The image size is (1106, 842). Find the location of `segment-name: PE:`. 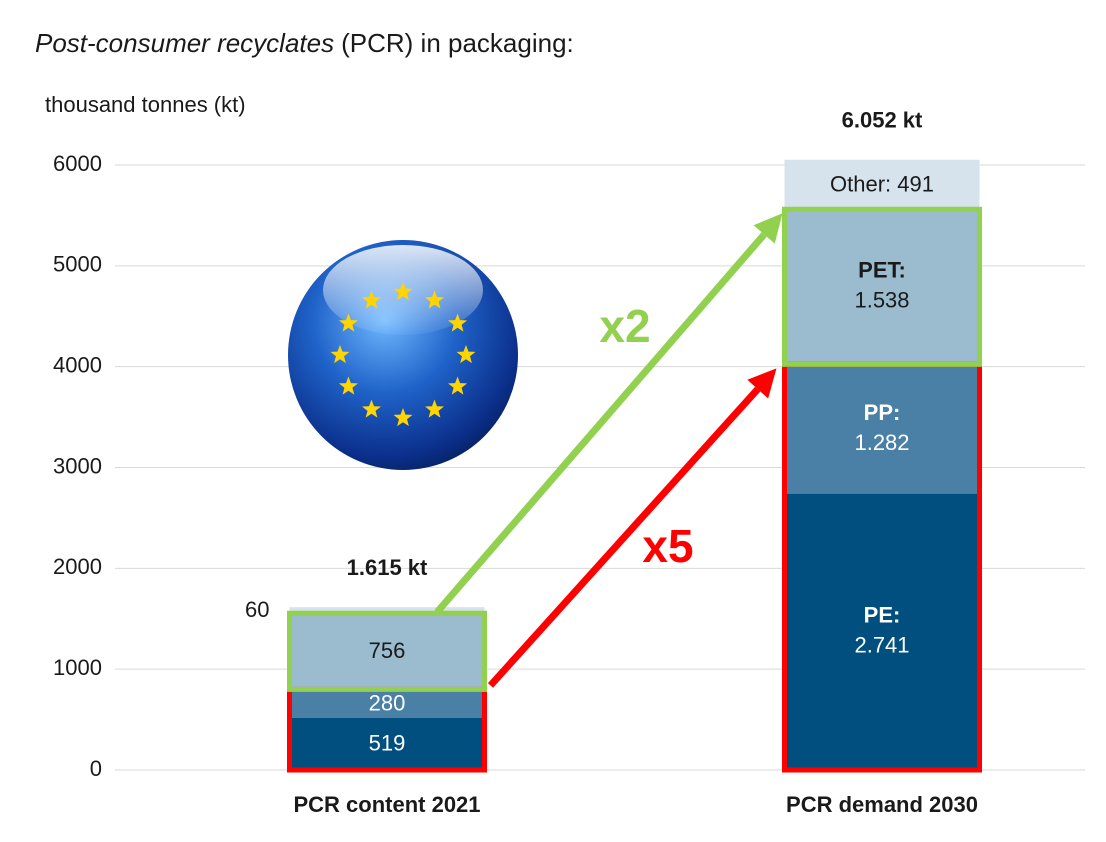

segment-name: PE: is located at coordinates (882, 615).